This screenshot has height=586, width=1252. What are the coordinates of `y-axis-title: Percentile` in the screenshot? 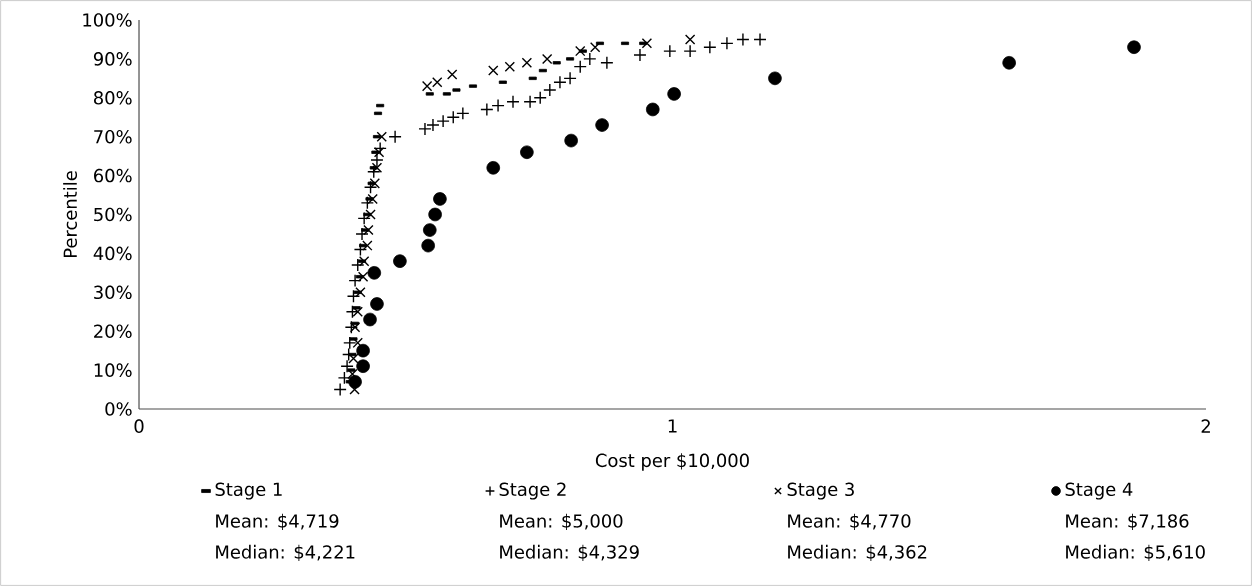 It's located at (70, 214).